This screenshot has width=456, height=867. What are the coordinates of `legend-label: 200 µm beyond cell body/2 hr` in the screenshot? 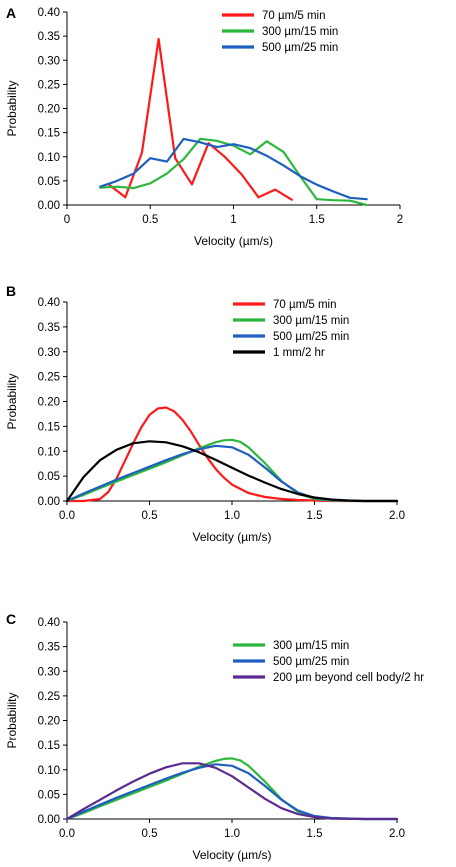 It's located at (348, 678).